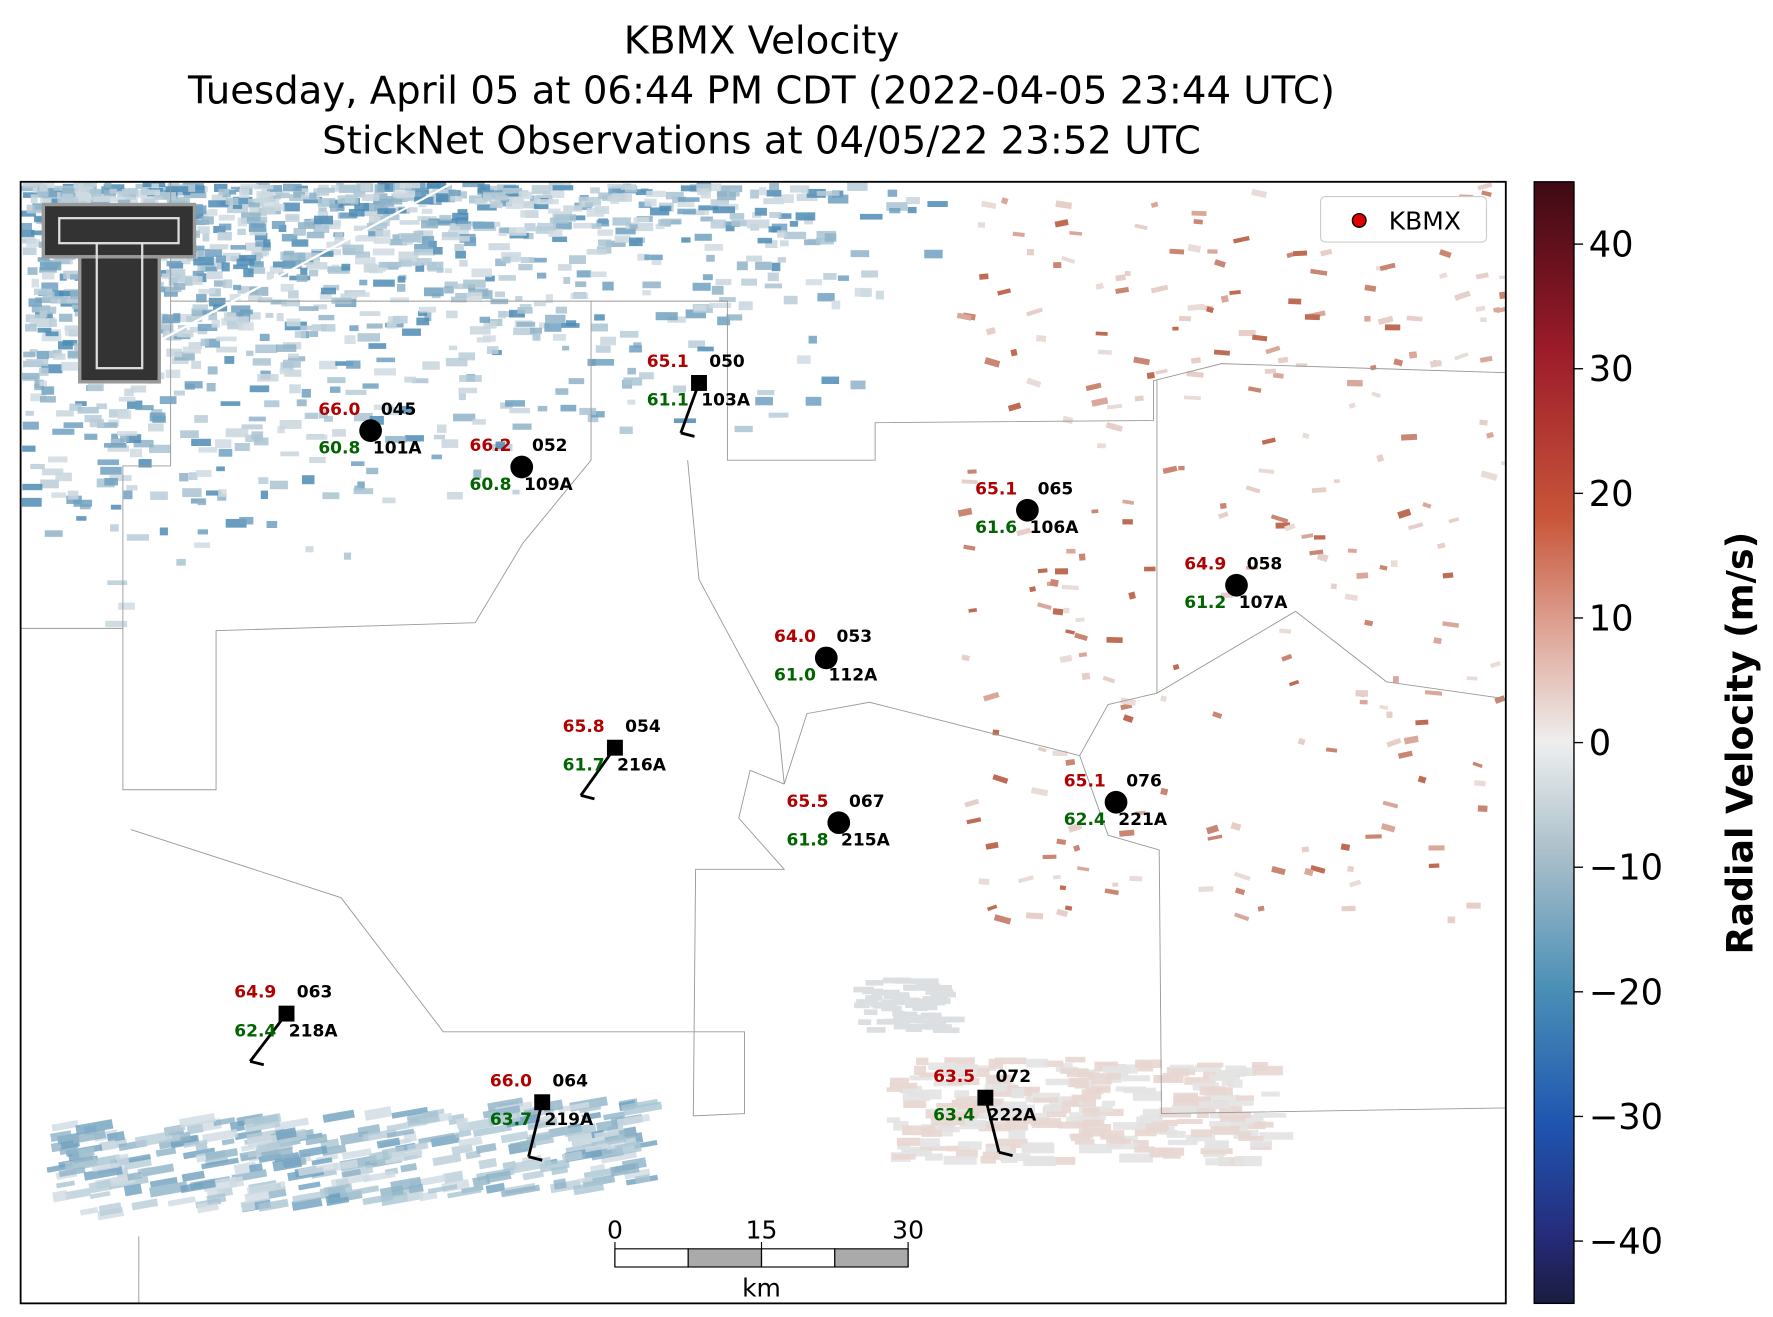 This screenshot has width=1773, height=1317. Describe the element at coordinates (725, 1258) in the screenshot. I see `scale-bar-segment` at that location.